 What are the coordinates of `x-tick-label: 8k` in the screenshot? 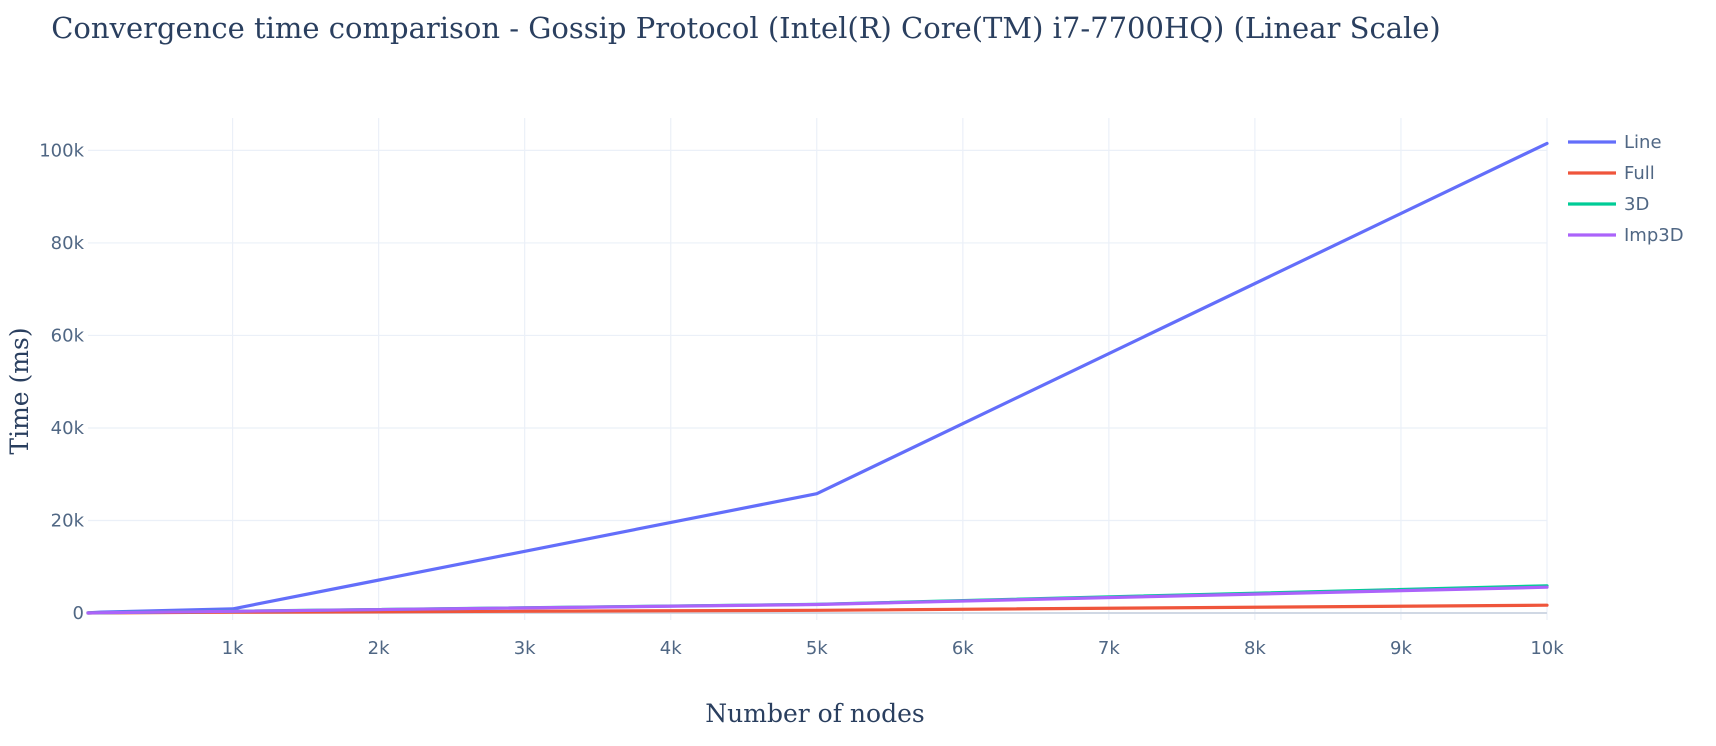 It's located at (1255, 648).